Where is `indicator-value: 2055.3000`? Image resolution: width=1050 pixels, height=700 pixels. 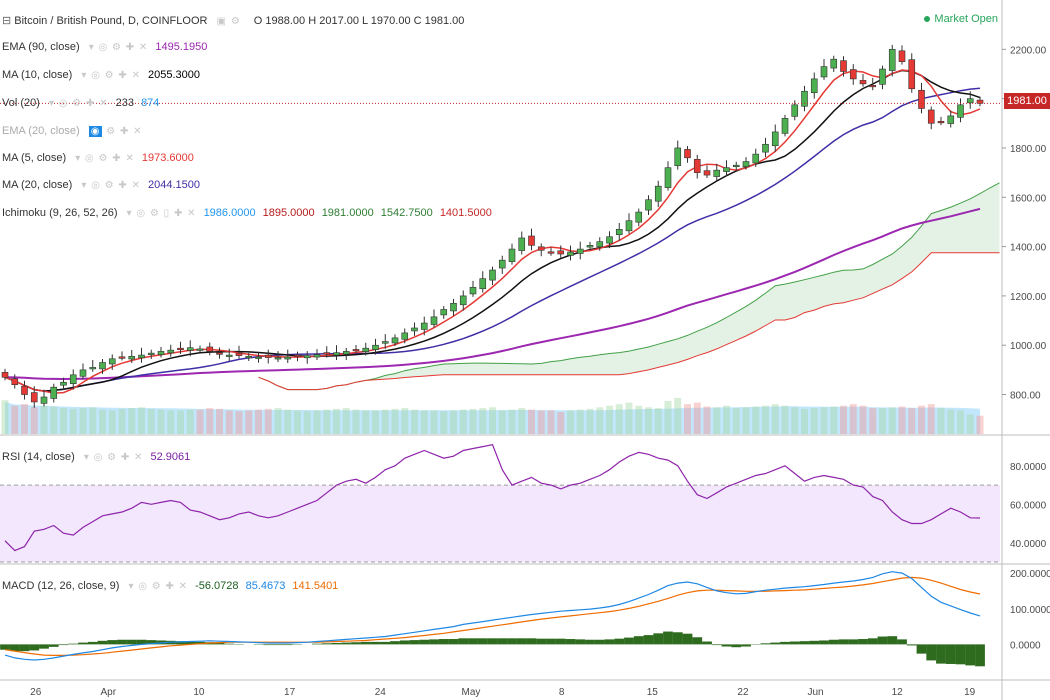 indicator-value: 2055.3000 is located at coordinates (174, 75).